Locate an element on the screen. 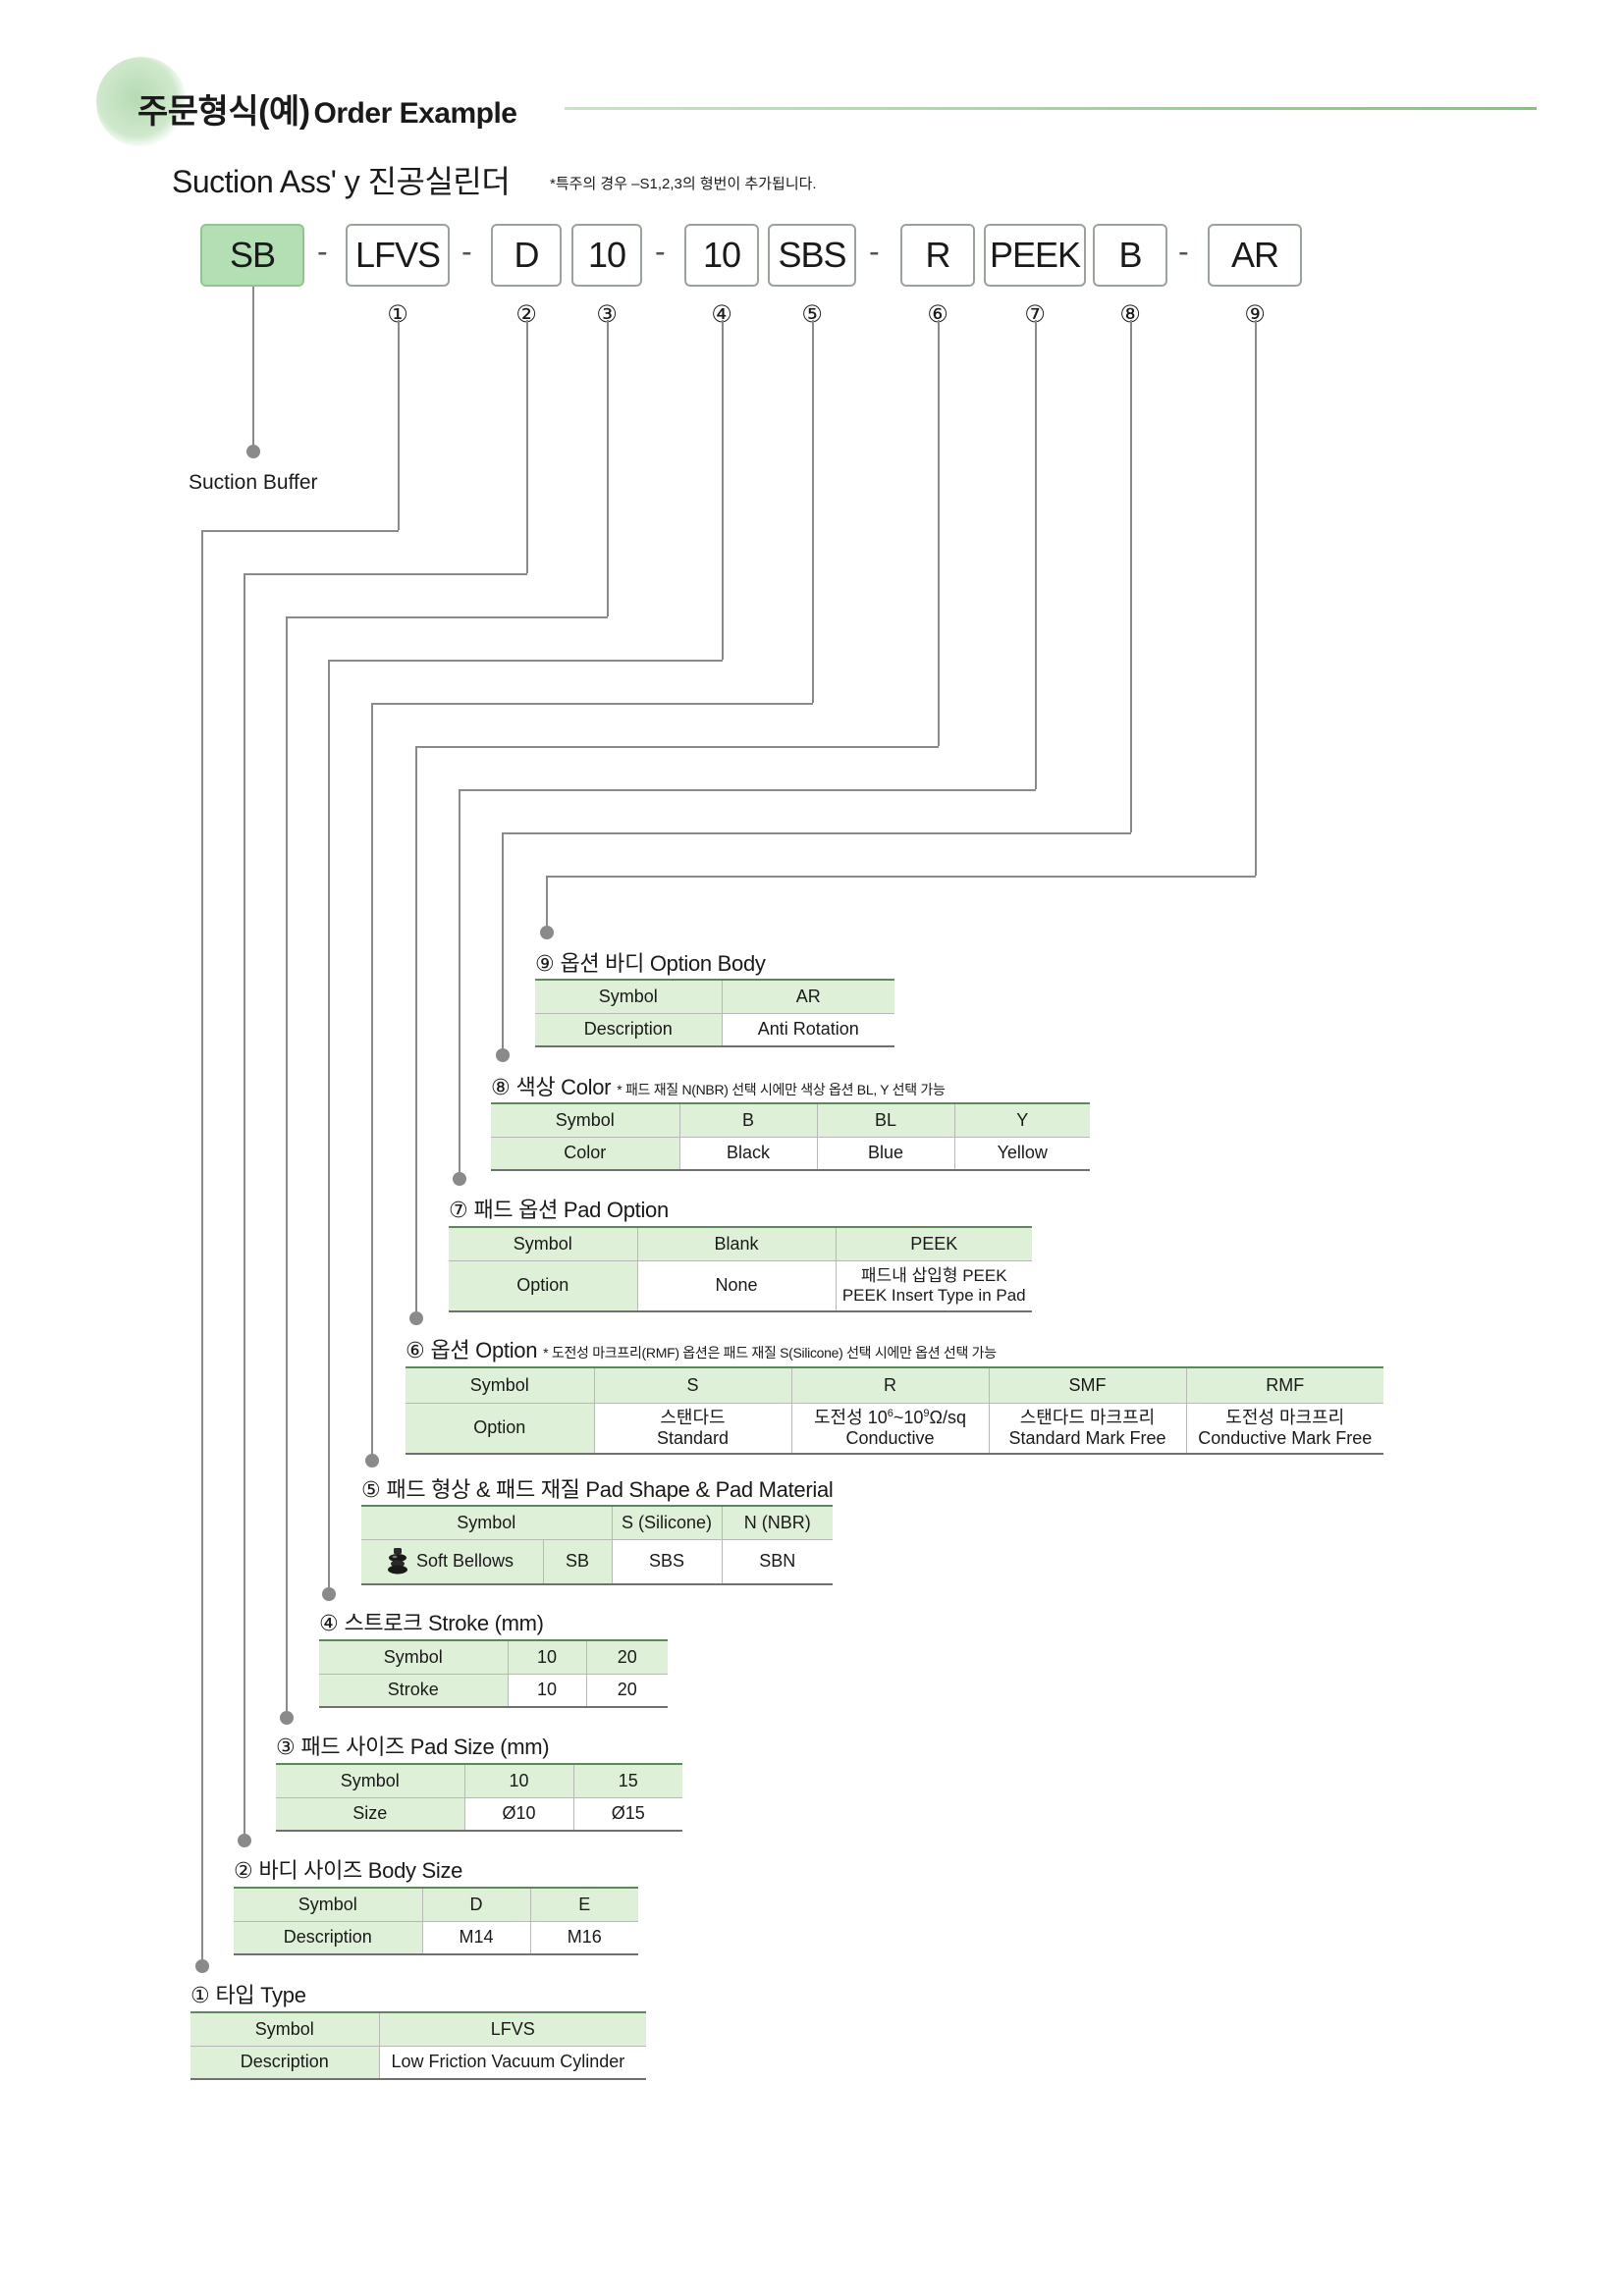  cell: Ø15 is located at coordinates (627, 1814).